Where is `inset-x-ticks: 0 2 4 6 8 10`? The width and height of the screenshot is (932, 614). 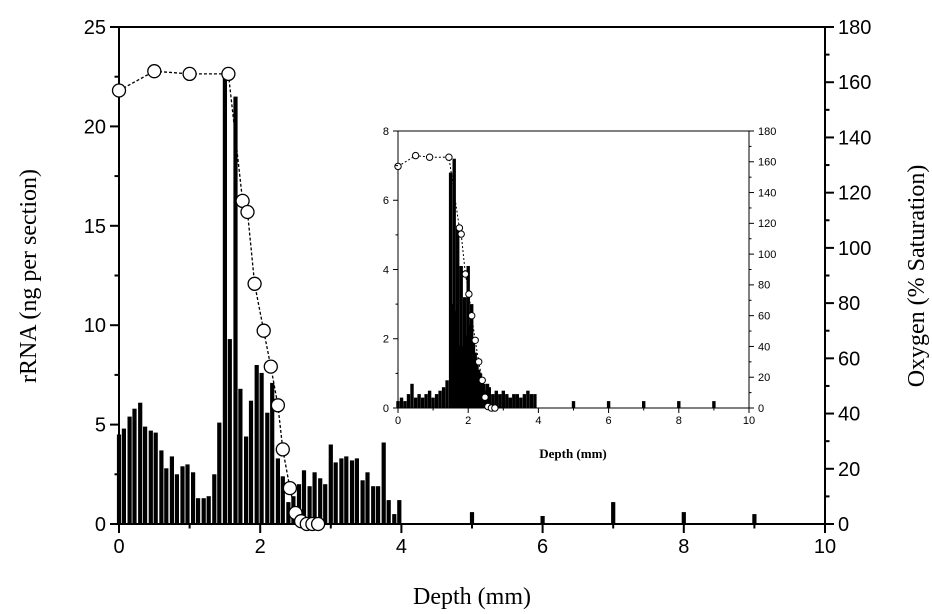
inset-x-ticks: 0 2 4 6 8 10 is located at coordinates (575, 417).